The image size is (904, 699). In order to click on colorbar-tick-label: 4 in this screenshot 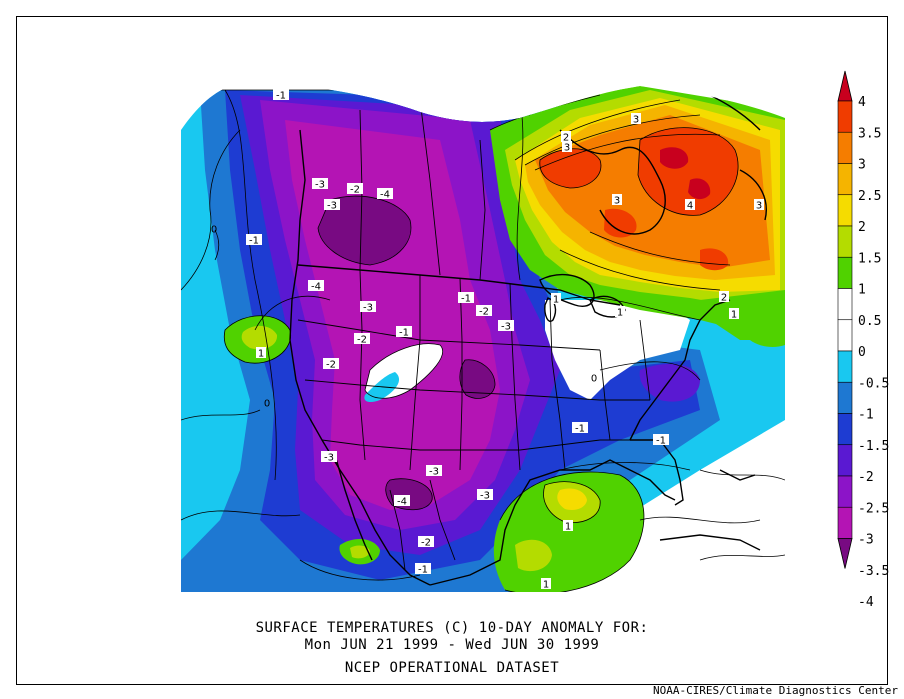, I will do `click(862, 102)`.